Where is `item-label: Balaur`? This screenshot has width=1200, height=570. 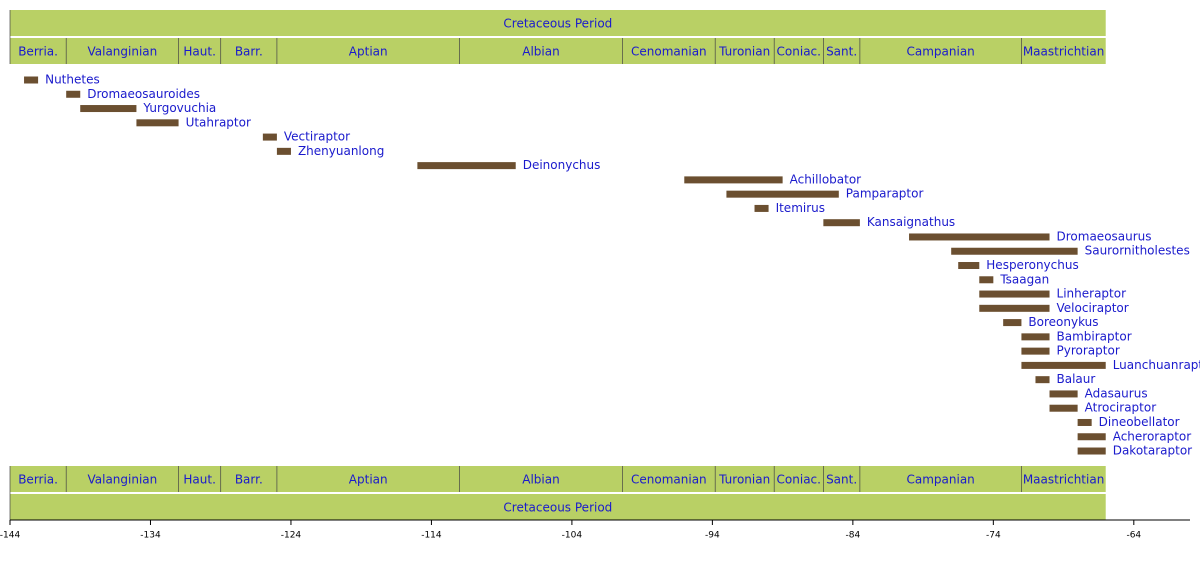
item-label: Balaur is located at coordinates (1076, 379).